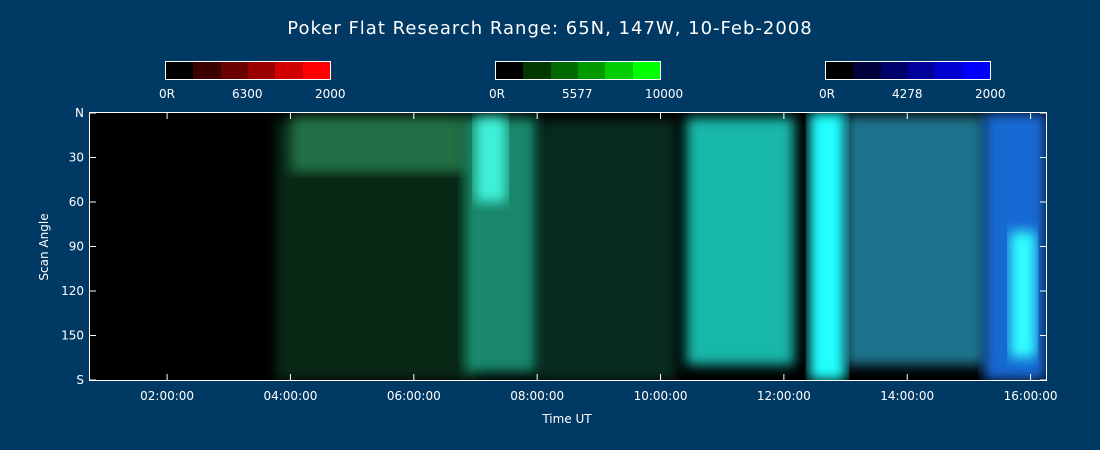  What do you see at coordinates (664, 94) in the screenshot?
I see `colorbar-5577-max-label: 10000` at bounding box center [664, 94].